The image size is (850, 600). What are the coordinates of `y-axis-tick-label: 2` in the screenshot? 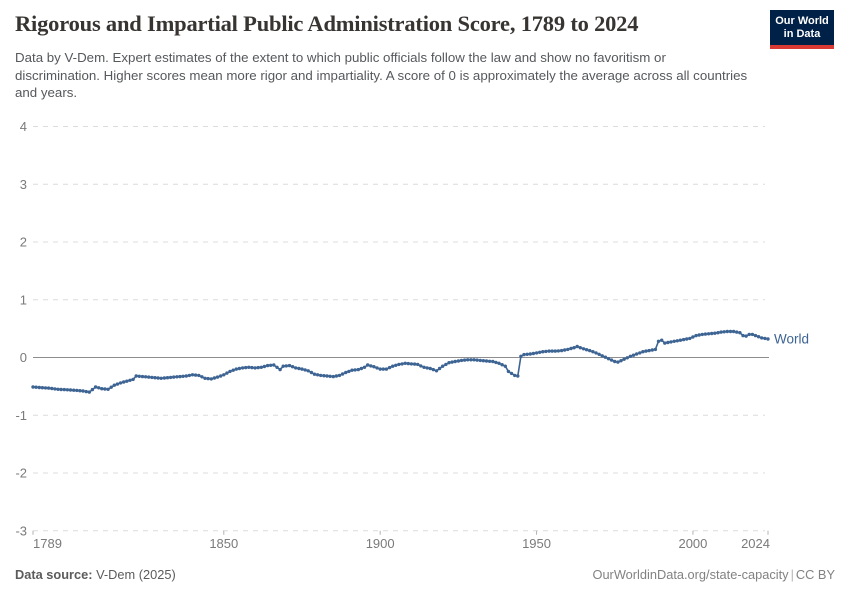 It's located at (23, 242).